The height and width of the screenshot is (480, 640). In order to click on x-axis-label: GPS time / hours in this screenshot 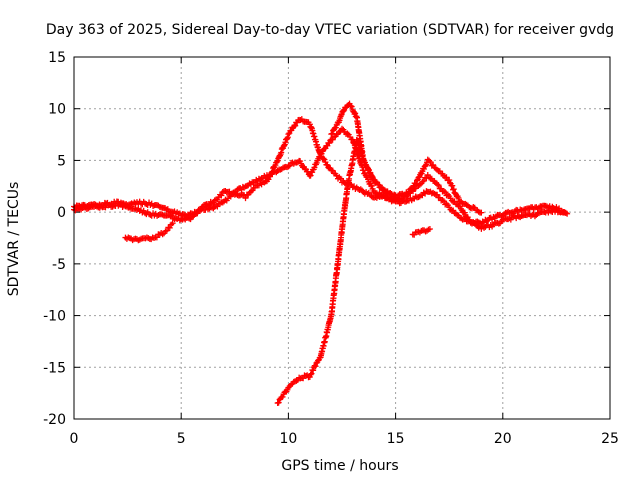, I will do `click(339, 466)`.